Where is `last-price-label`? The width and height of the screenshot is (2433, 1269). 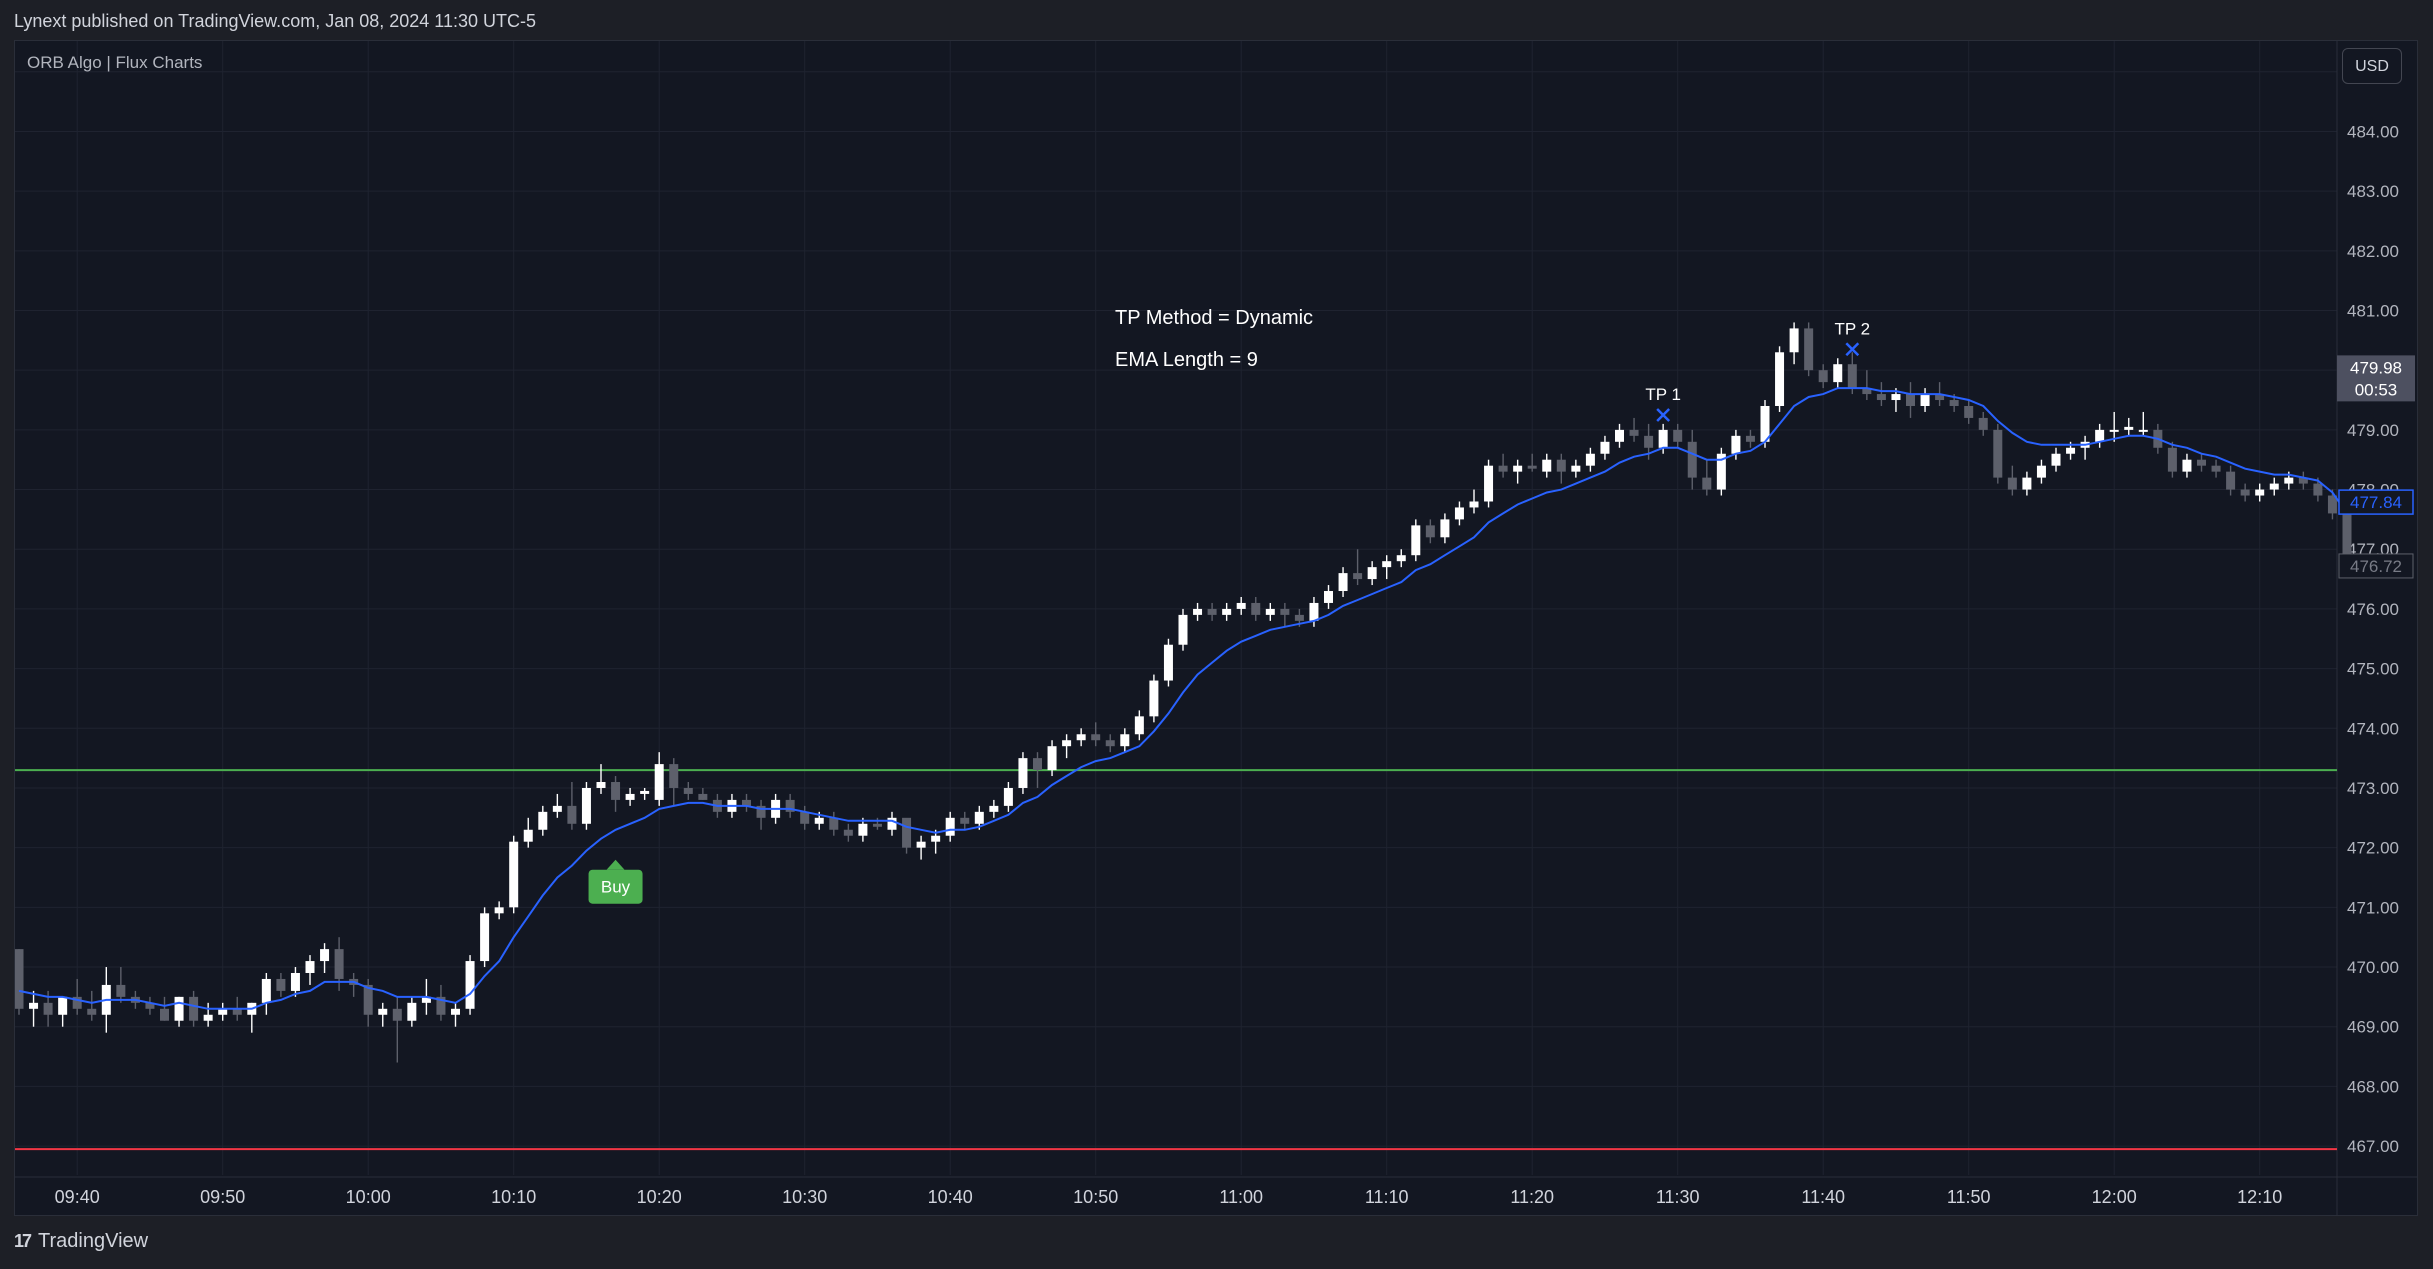
last-price-label is located at coordinates (2376, 378).